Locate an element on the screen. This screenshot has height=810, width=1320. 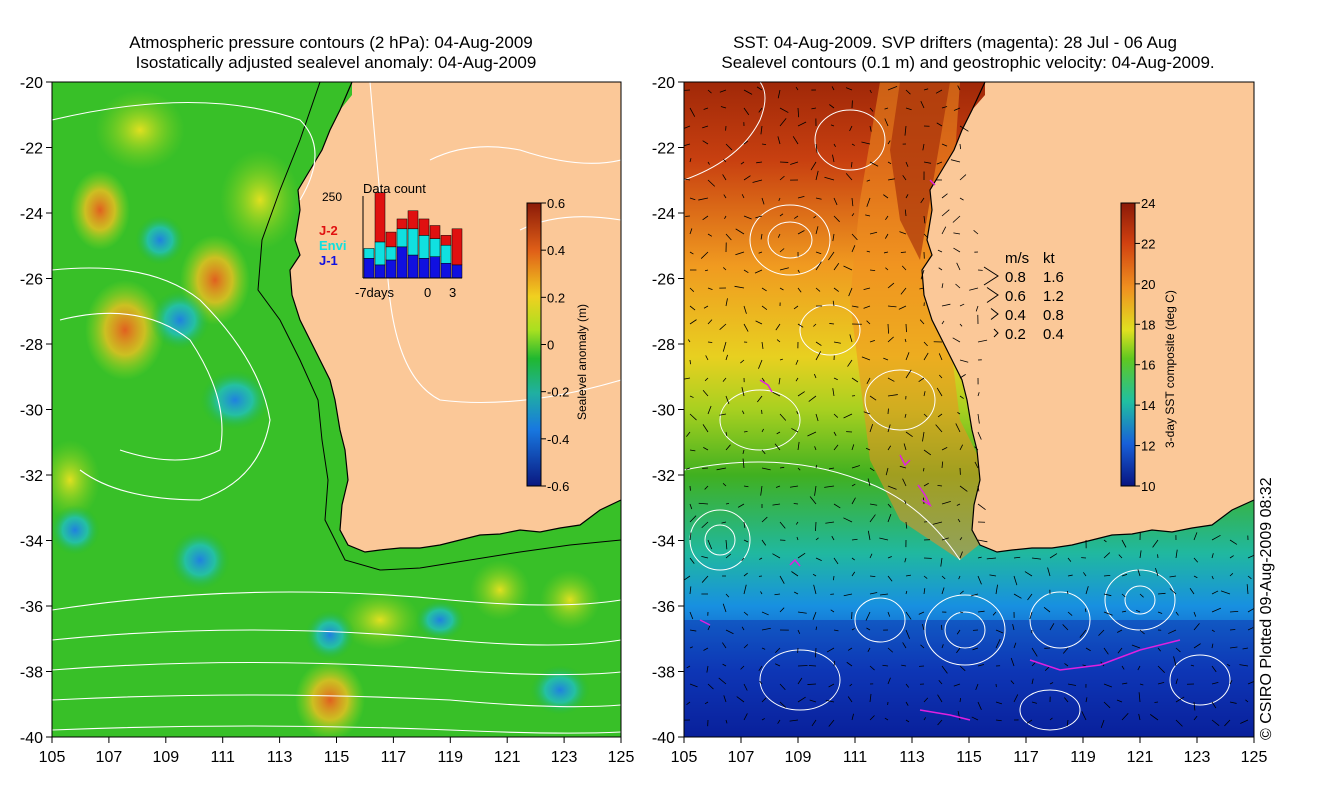
inset-y-max: 250 is located at coordinates (332, 197).